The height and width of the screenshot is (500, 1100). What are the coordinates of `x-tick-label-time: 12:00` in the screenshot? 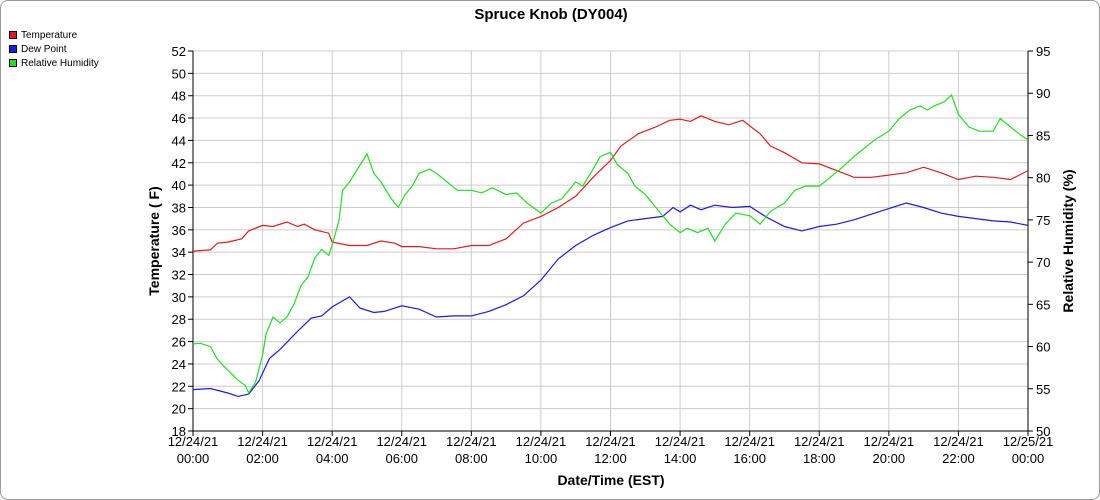 It's located at (610, 458).